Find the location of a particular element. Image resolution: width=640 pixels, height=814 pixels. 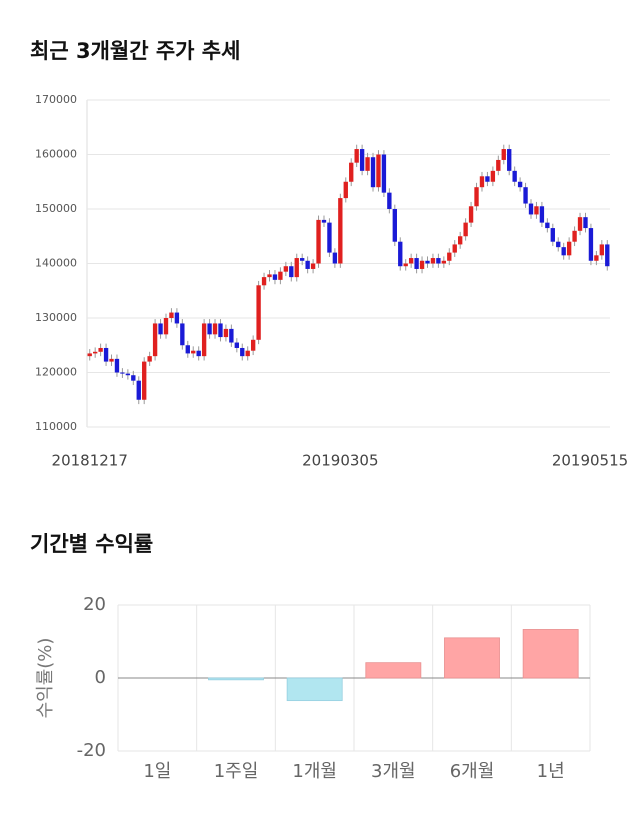

y-tick-label: 130000 is located at coordinates (56, 317).